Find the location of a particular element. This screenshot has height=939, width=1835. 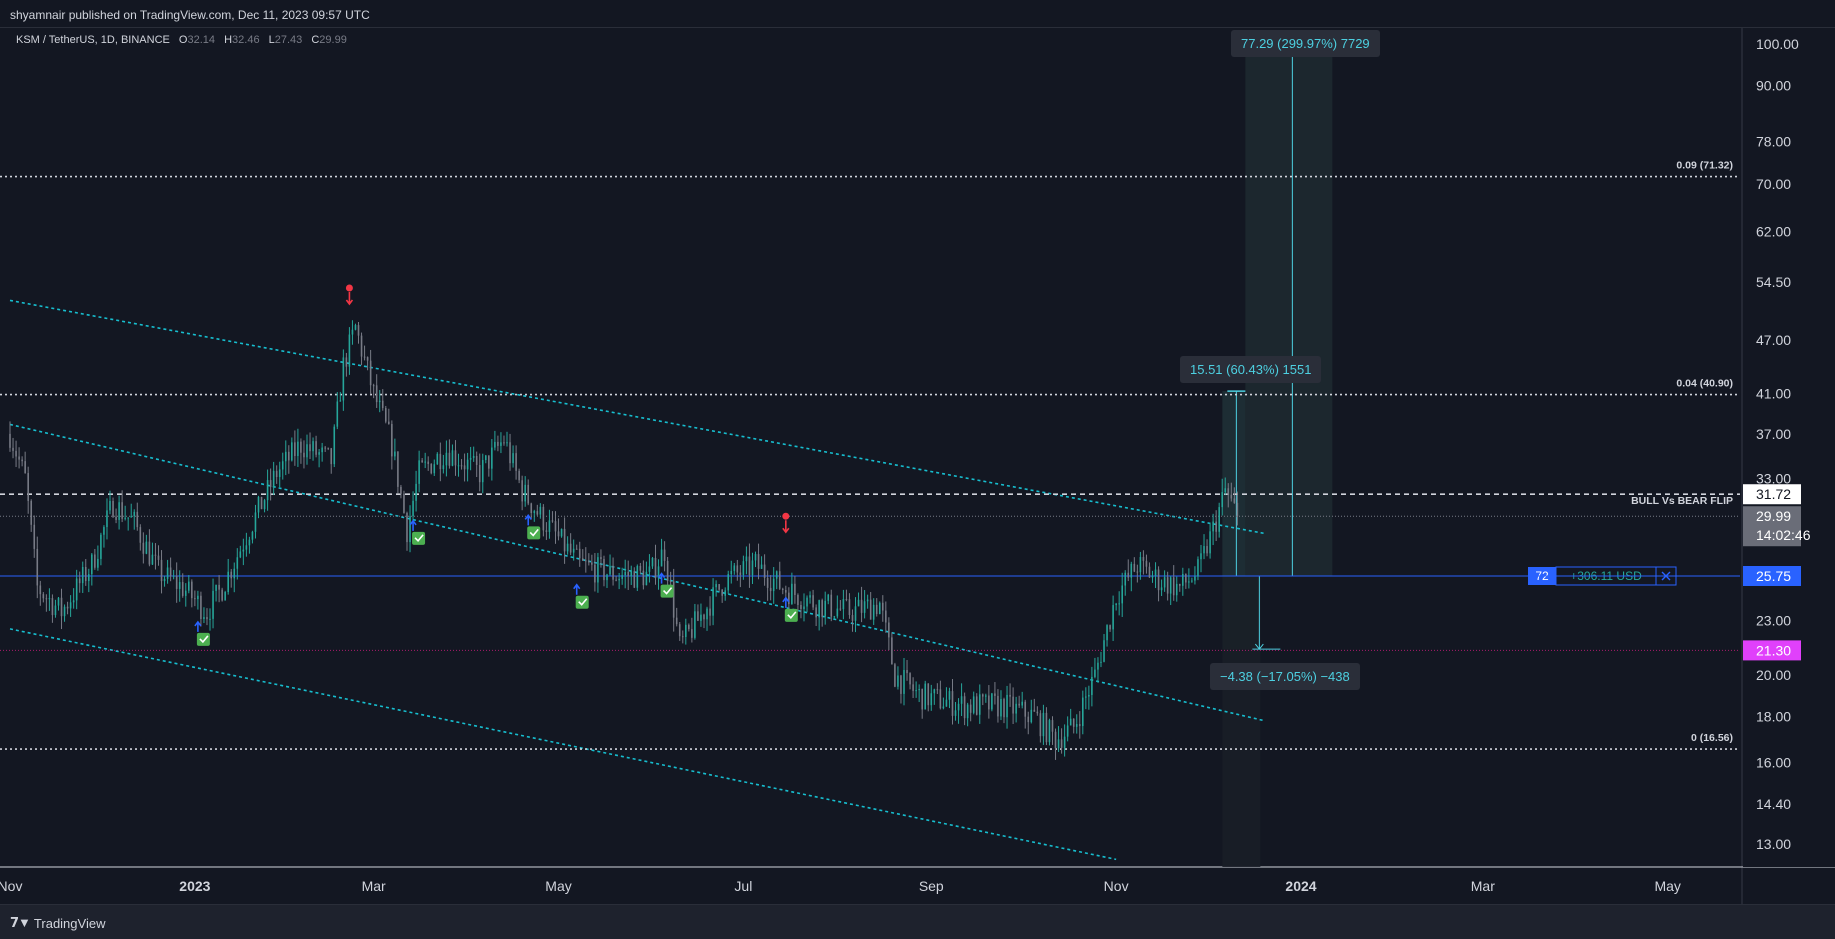

low-key: L is located at coordinates (271, 40).